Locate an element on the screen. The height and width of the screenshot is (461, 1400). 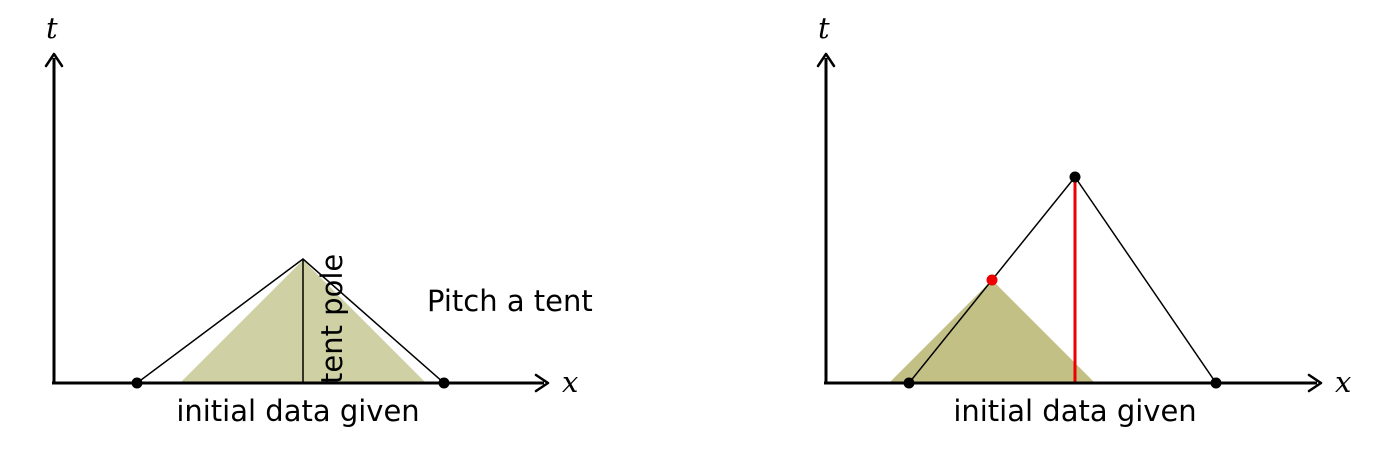
right-red-point is located at coordinates (992, 280).